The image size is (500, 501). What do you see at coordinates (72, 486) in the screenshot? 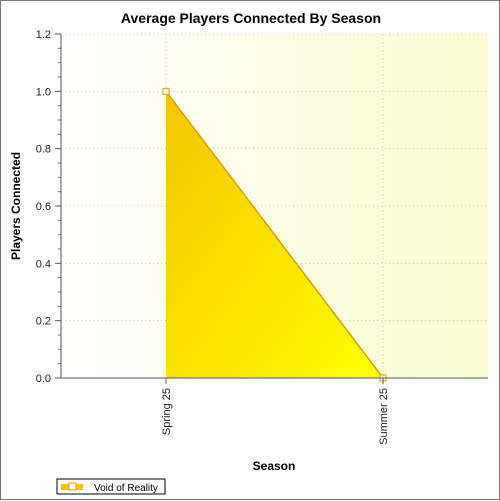
I see `legend-marker` at bounding box center [72, 486].